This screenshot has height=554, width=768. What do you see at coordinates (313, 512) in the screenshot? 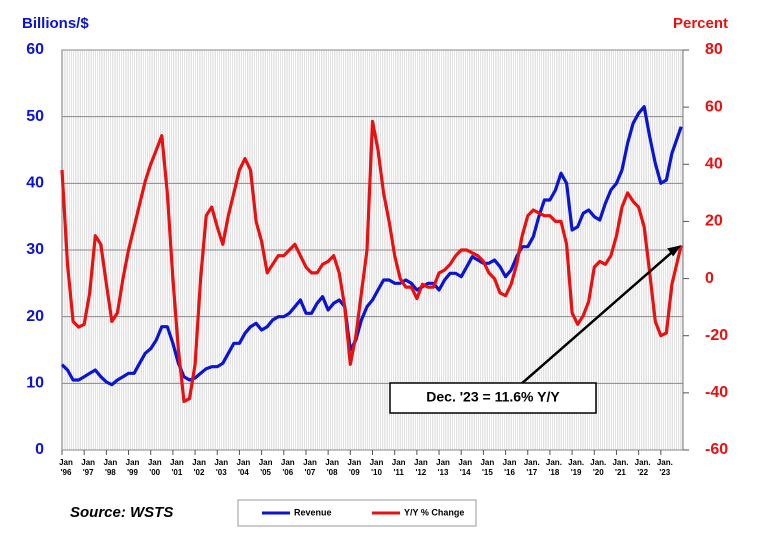
I see `legend-label: Revenue` at bounding box center [313, 512].